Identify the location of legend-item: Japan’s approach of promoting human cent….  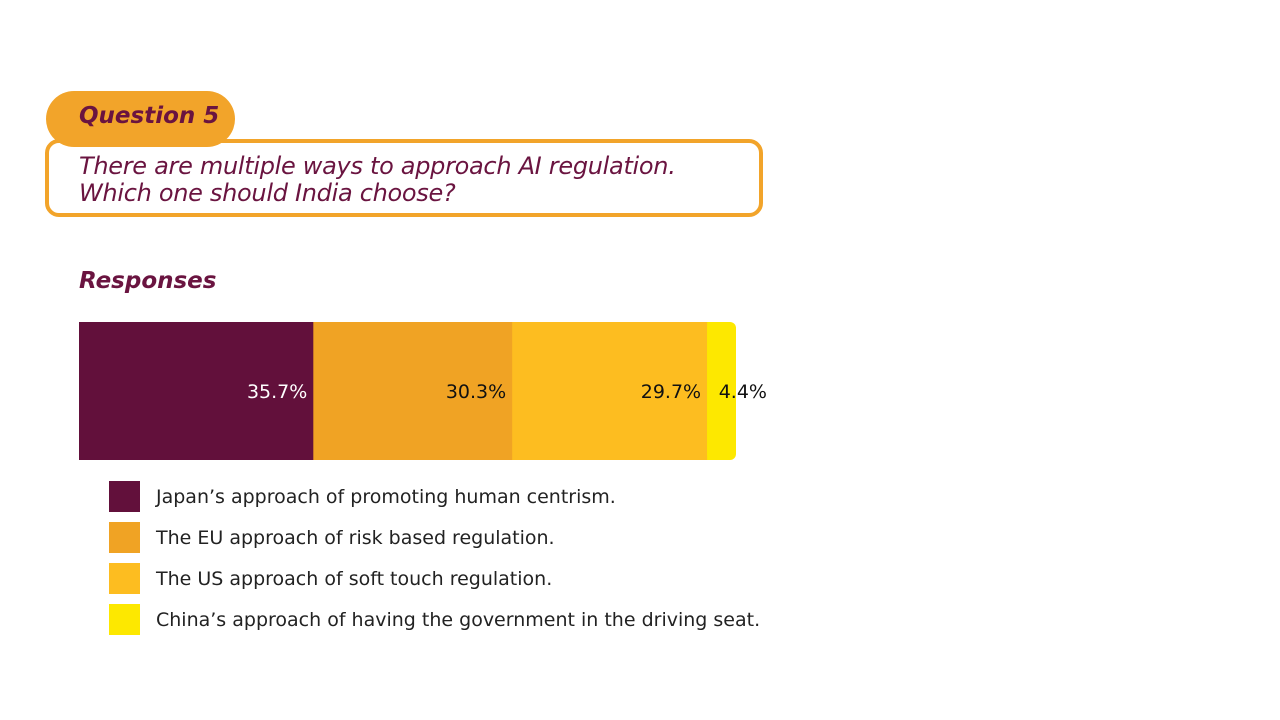
(434, 496).